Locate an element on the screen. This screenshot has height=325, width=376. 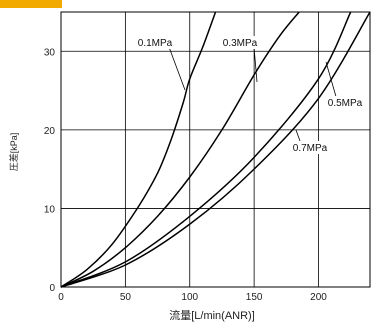
x-tick-label: 50 is located at coordinates (126, 297).